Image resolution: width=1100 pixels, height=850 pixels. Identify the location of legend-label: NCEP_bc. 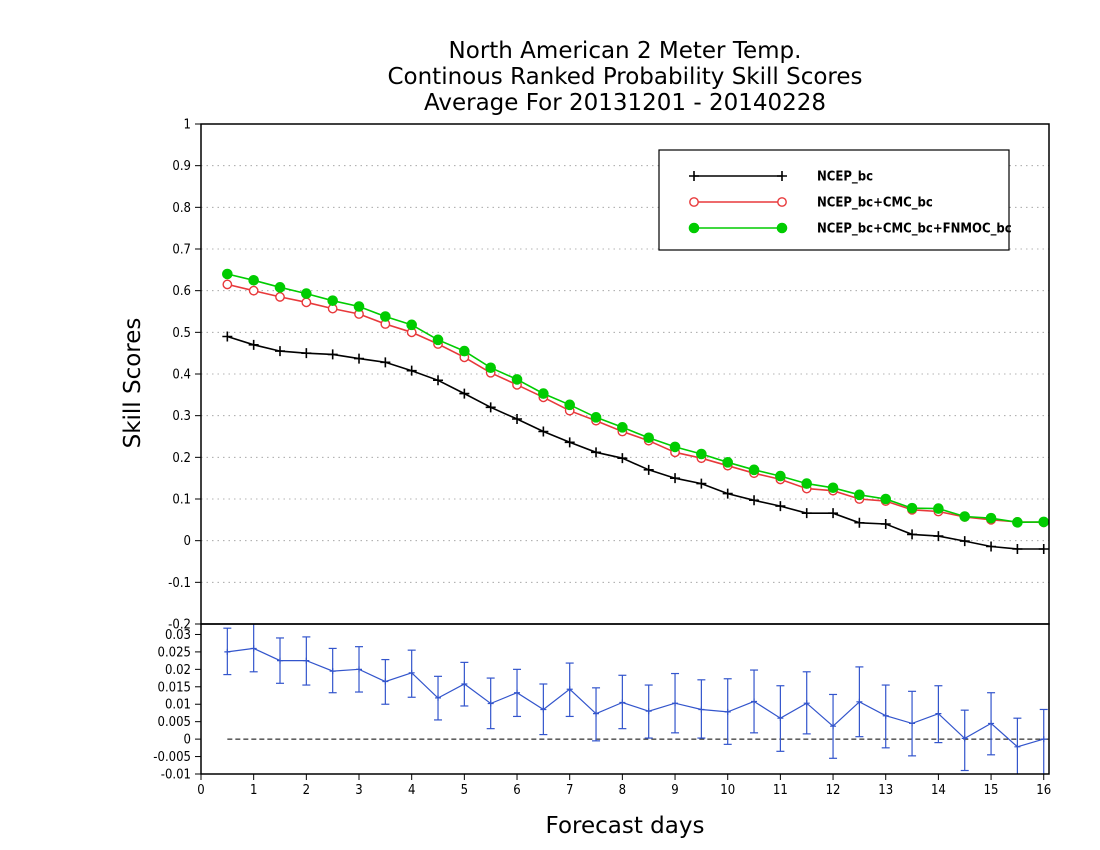
(845, 177).